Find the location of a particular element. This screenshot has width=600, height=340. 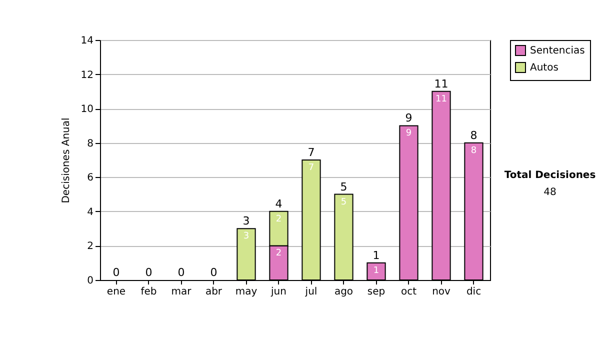

x-tick-label: feb is located at coordinates (148, 292).